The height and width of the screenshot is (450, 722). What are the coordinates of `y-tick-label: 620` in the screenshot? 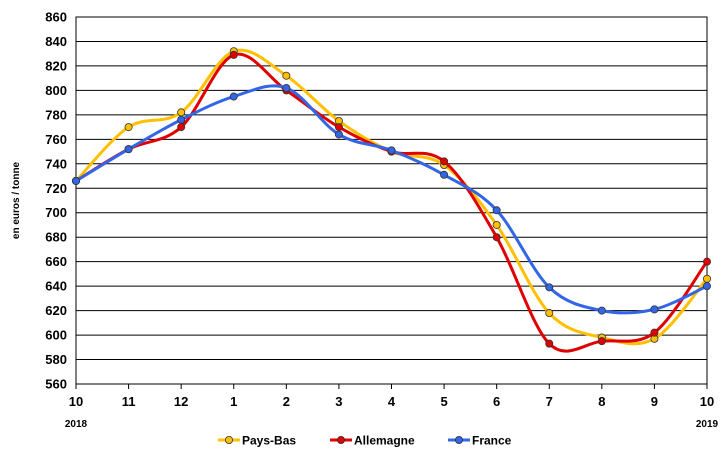 It's located at (56, 310).